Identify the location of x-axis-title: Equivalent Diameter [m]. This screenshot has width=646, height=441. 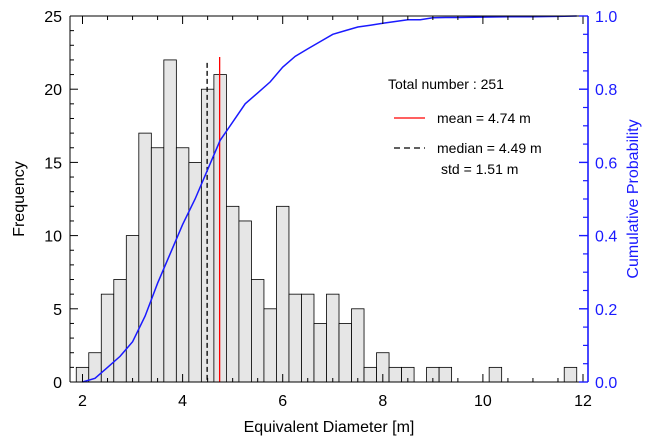
(329, 427).